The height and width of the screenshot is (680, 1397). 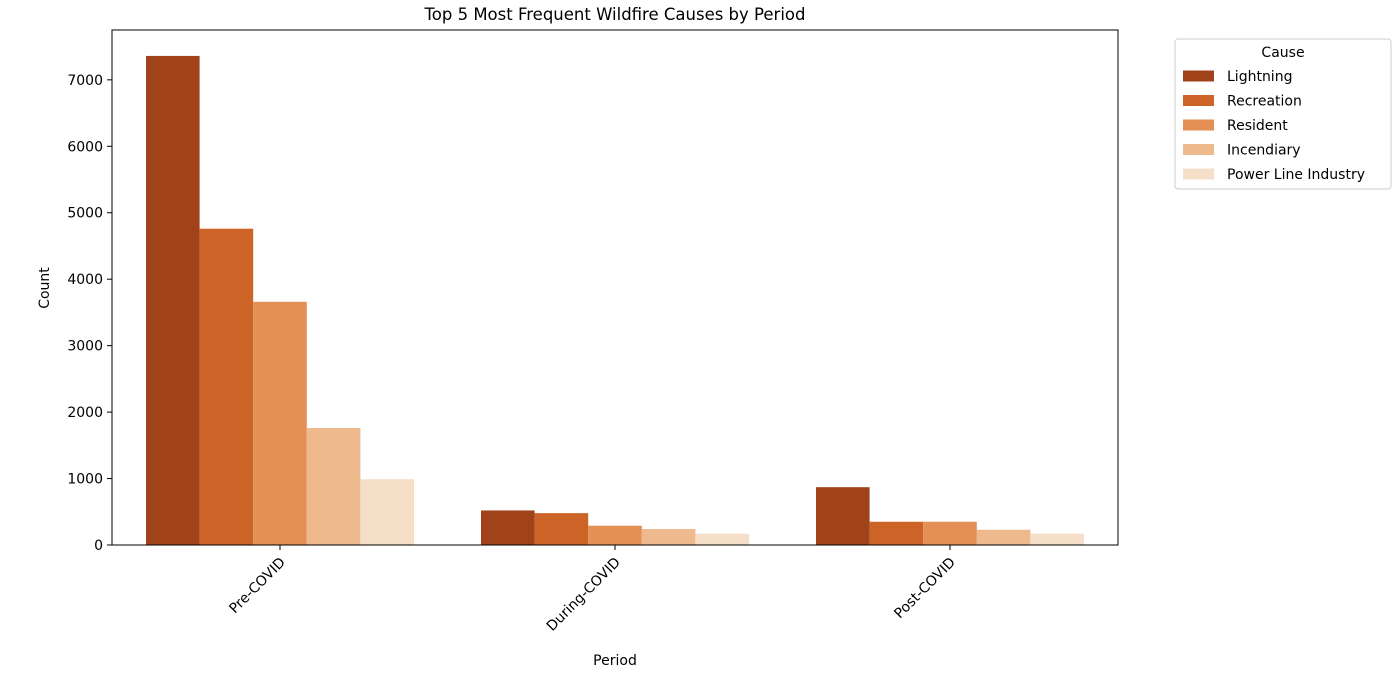 I want to click on x-axis: Pre-COVID During-COVID Post-COVID, so click(x=592, y=590).